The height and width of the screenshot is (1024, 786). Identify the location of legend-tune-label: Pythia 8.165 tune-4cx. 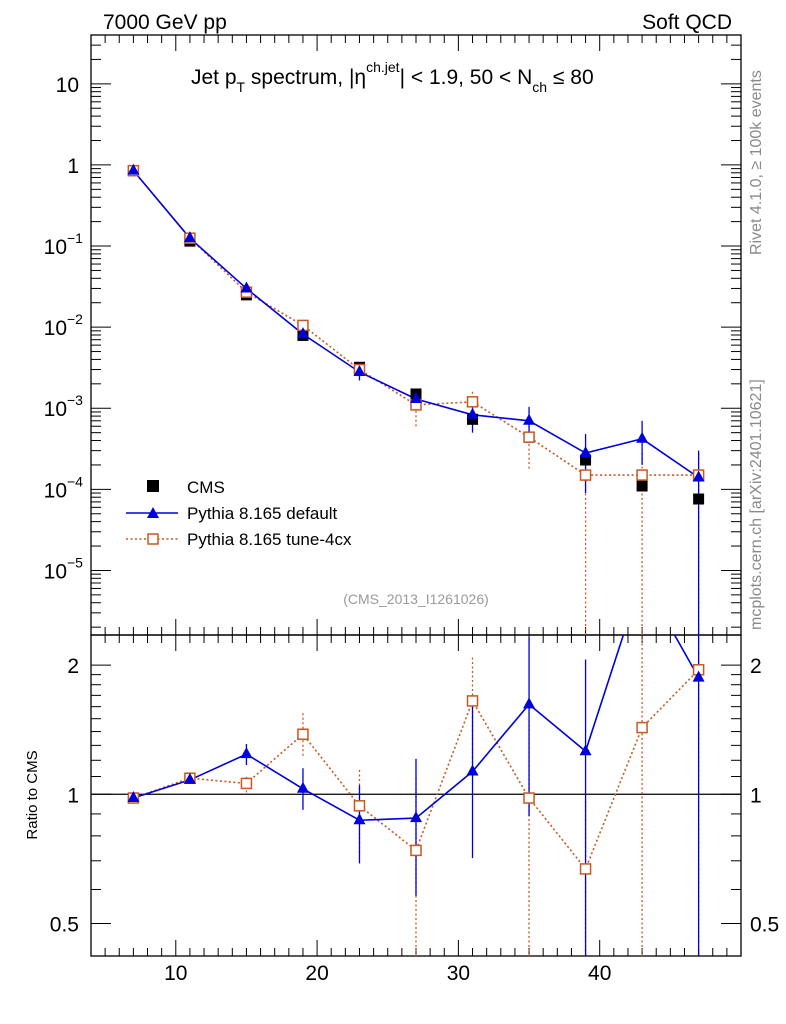
(269, 539).